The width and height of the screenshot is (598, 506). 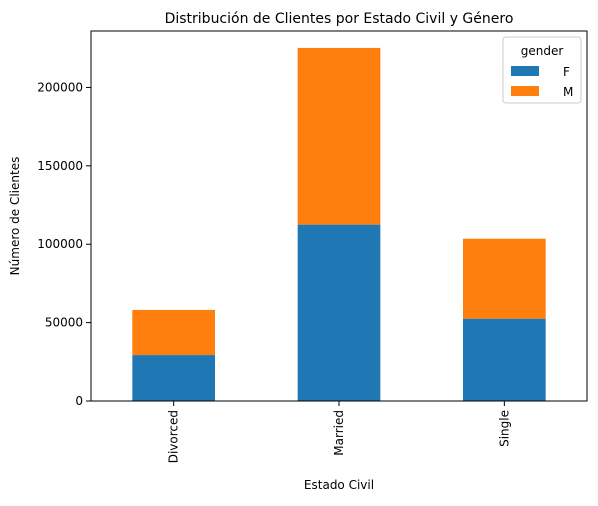 What do you see at coordinates (339, 312) in the screenshot?
I see `bar-married-f` at bounding box center [339, 312].